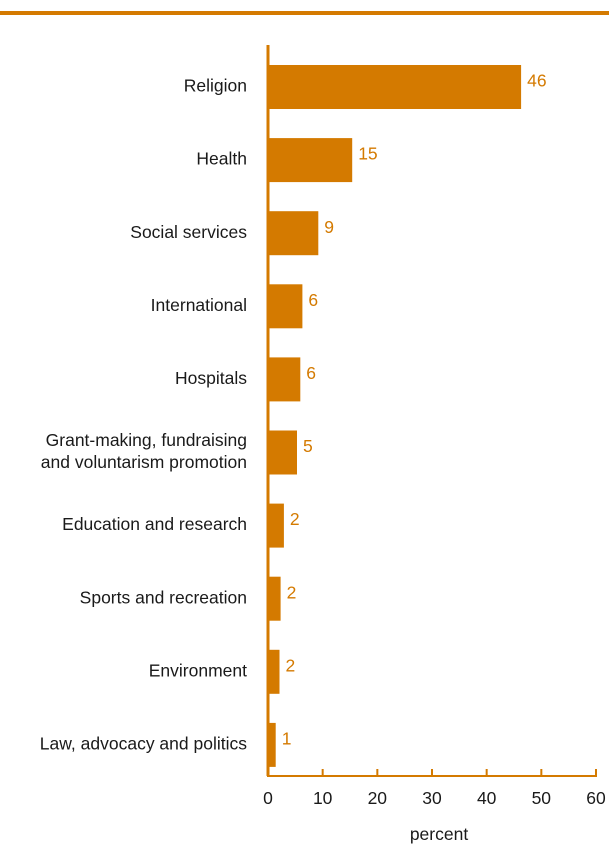 The height and width of the screenshot is (852, 609). Describe the element at coordinates (304, 13) in the screenshot. I see `top-rule` at that location.